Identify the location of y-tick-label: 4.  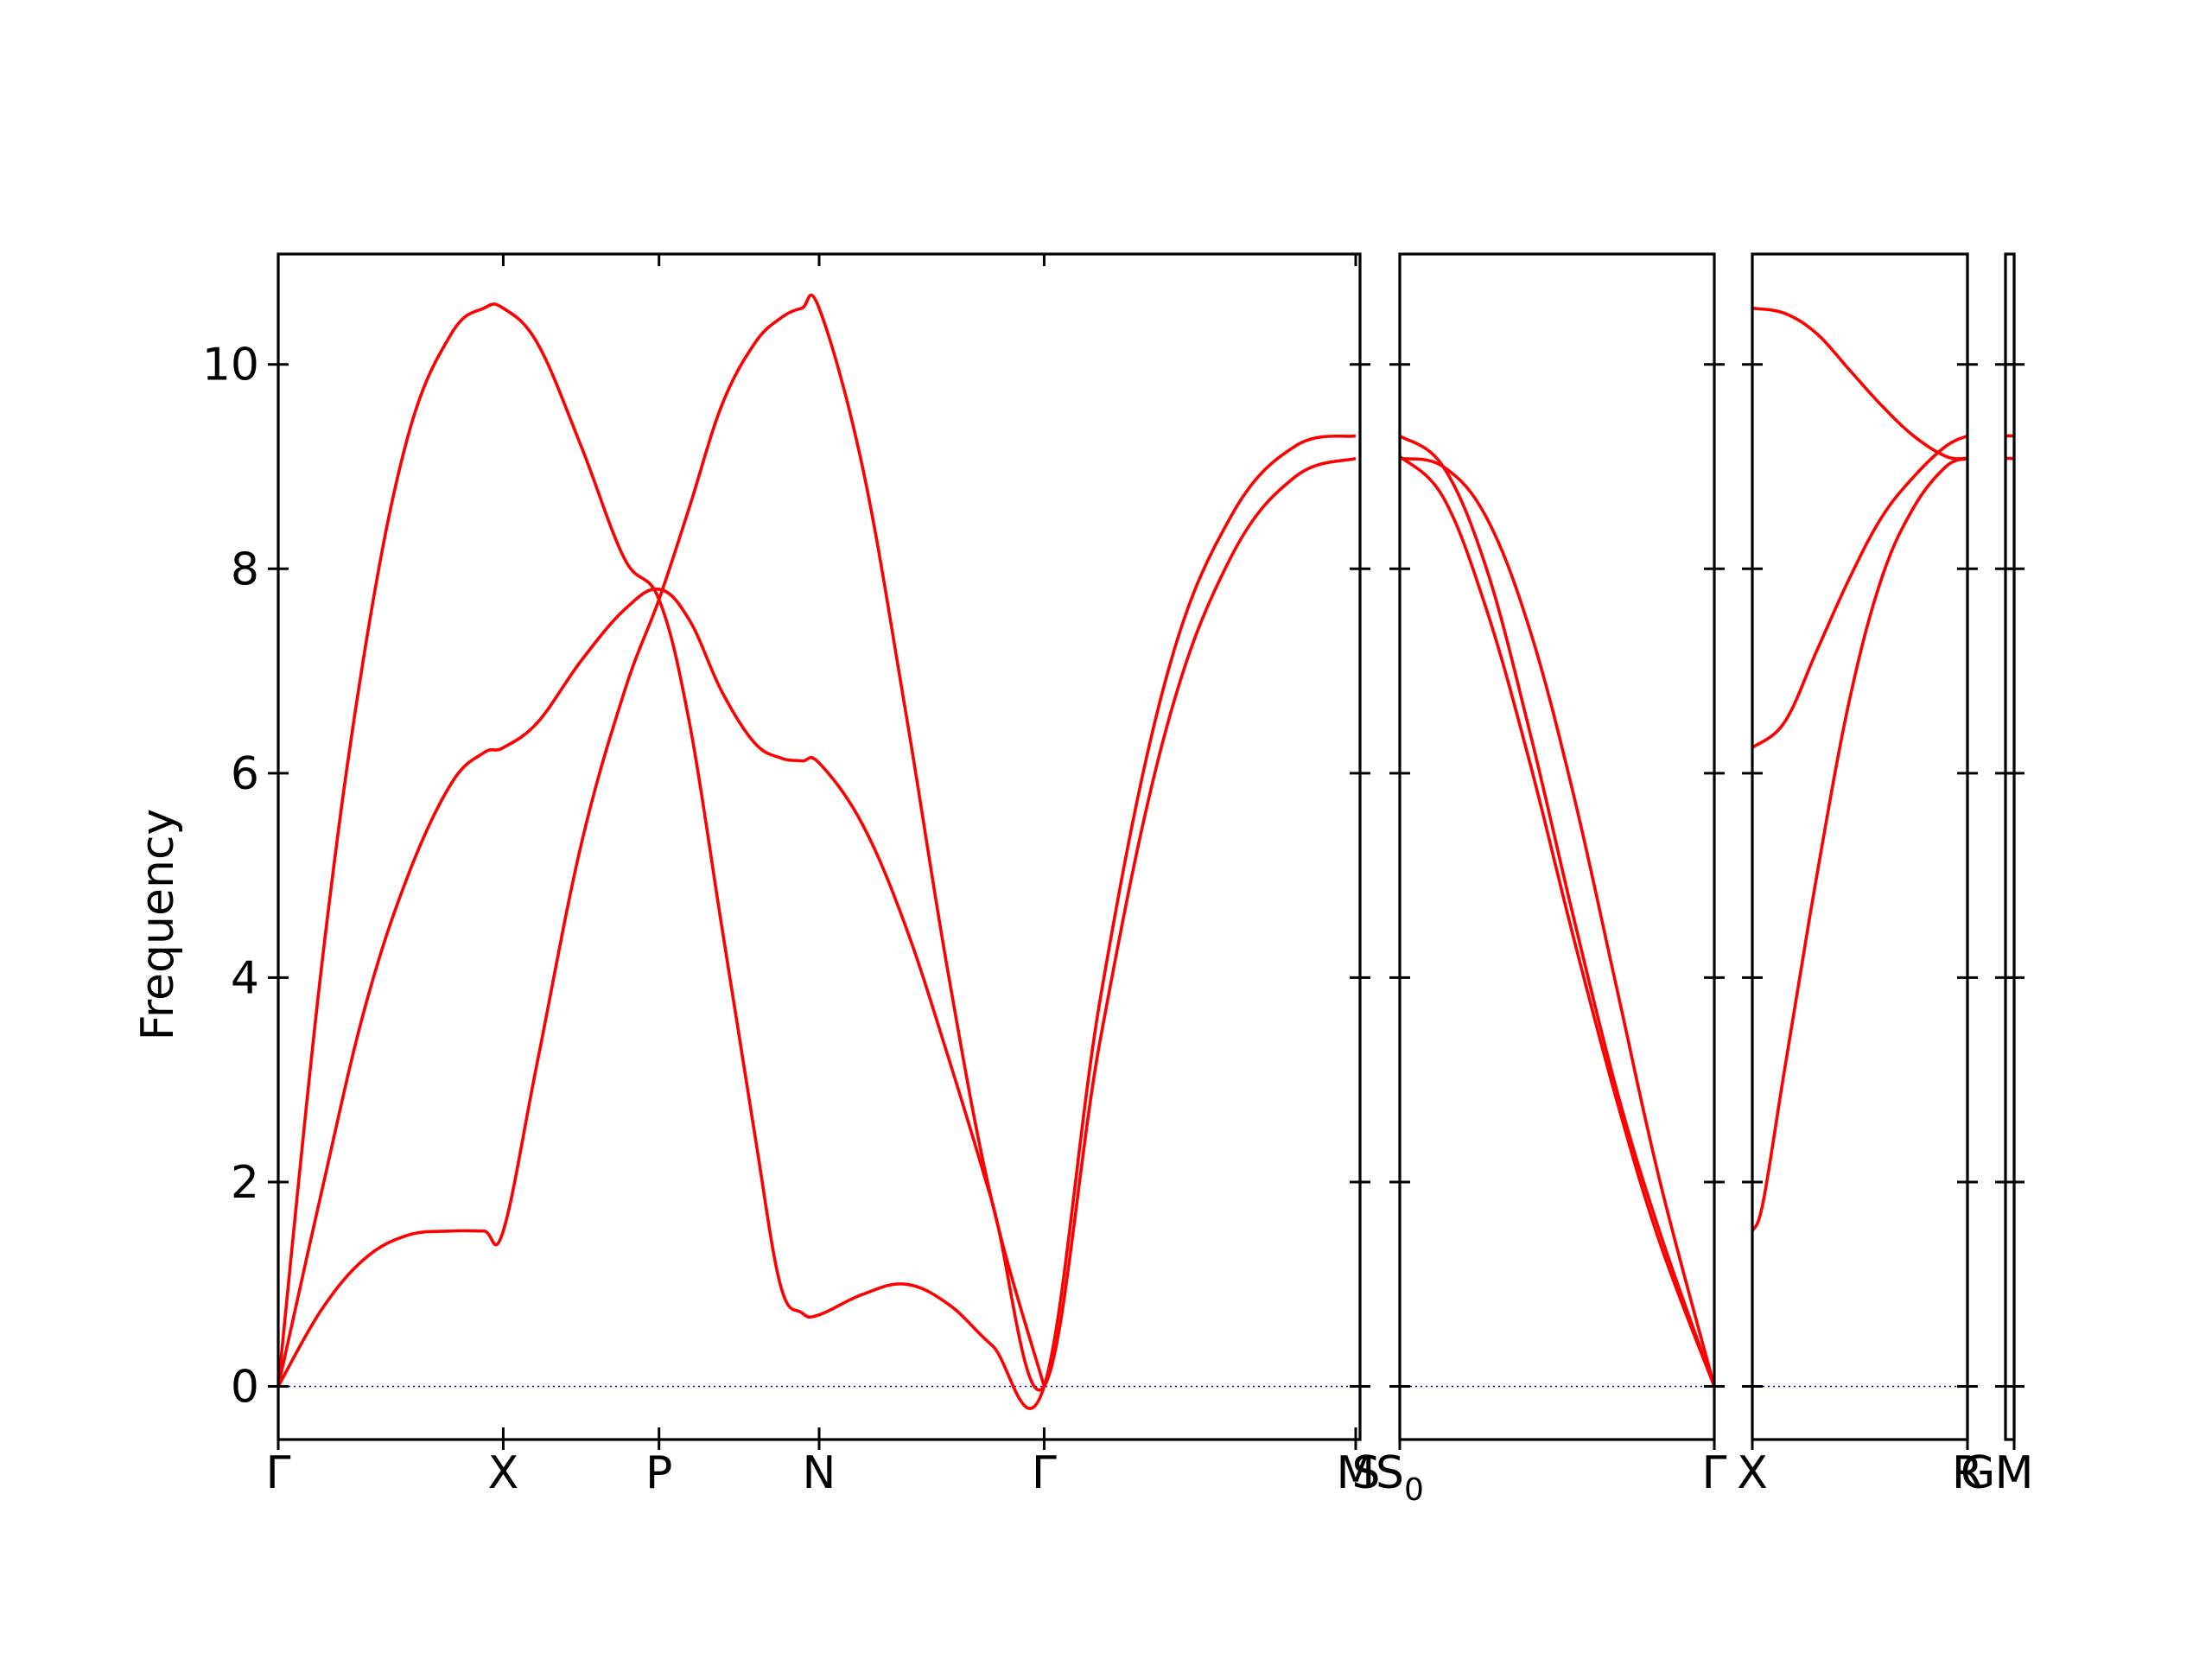
(245, 978).